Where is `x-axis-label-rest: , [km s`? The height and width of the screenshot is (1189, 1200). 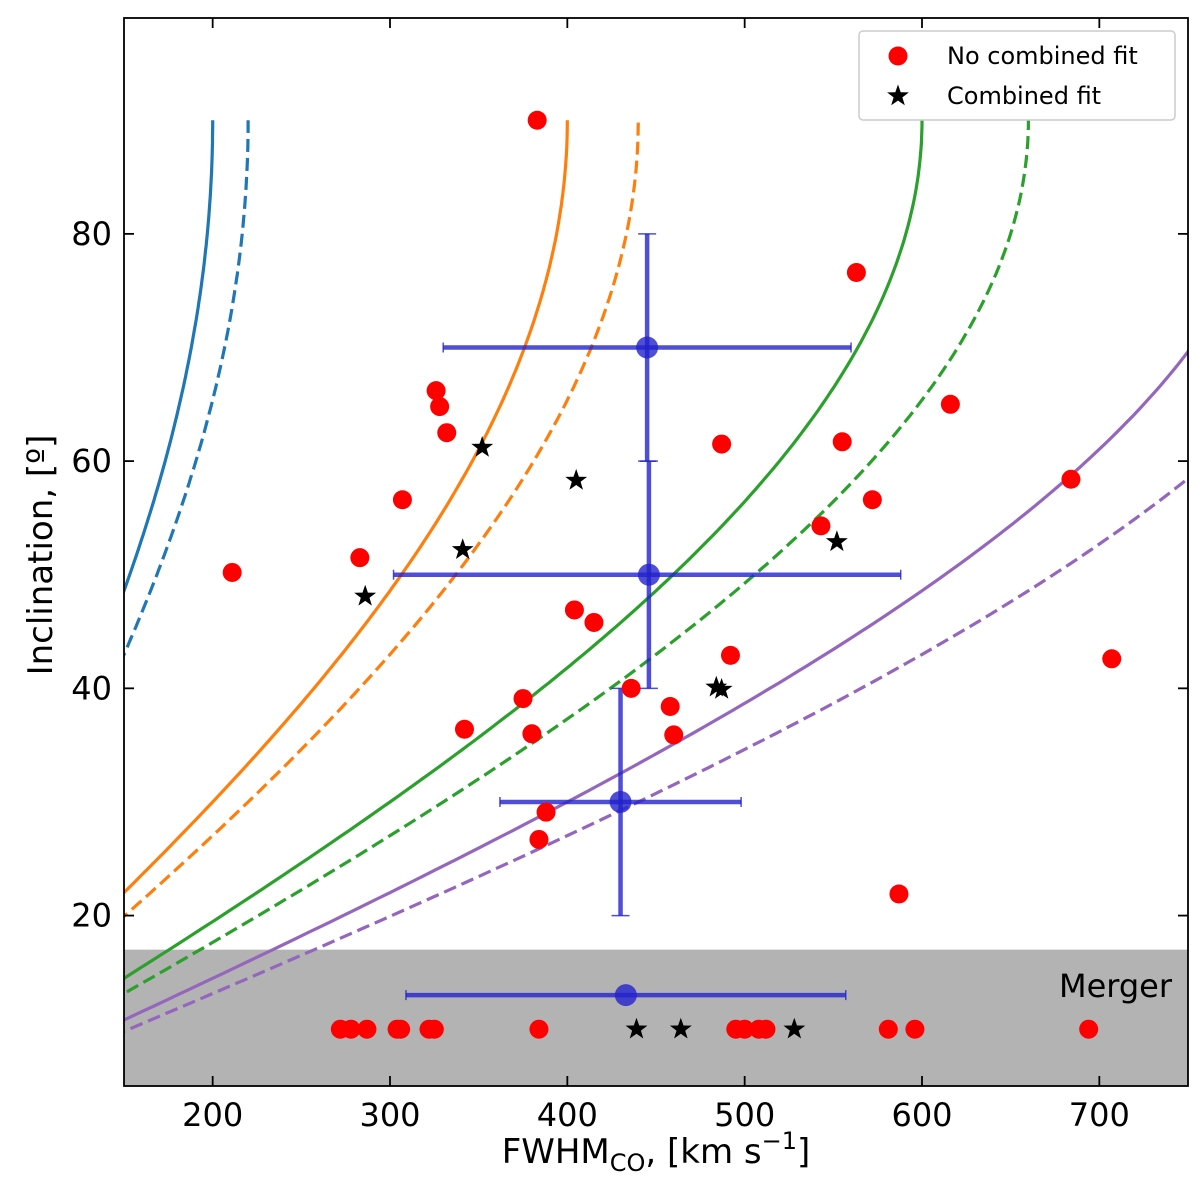
x-axis-label-rest: , [km s is located at coordinates (703, 1152).